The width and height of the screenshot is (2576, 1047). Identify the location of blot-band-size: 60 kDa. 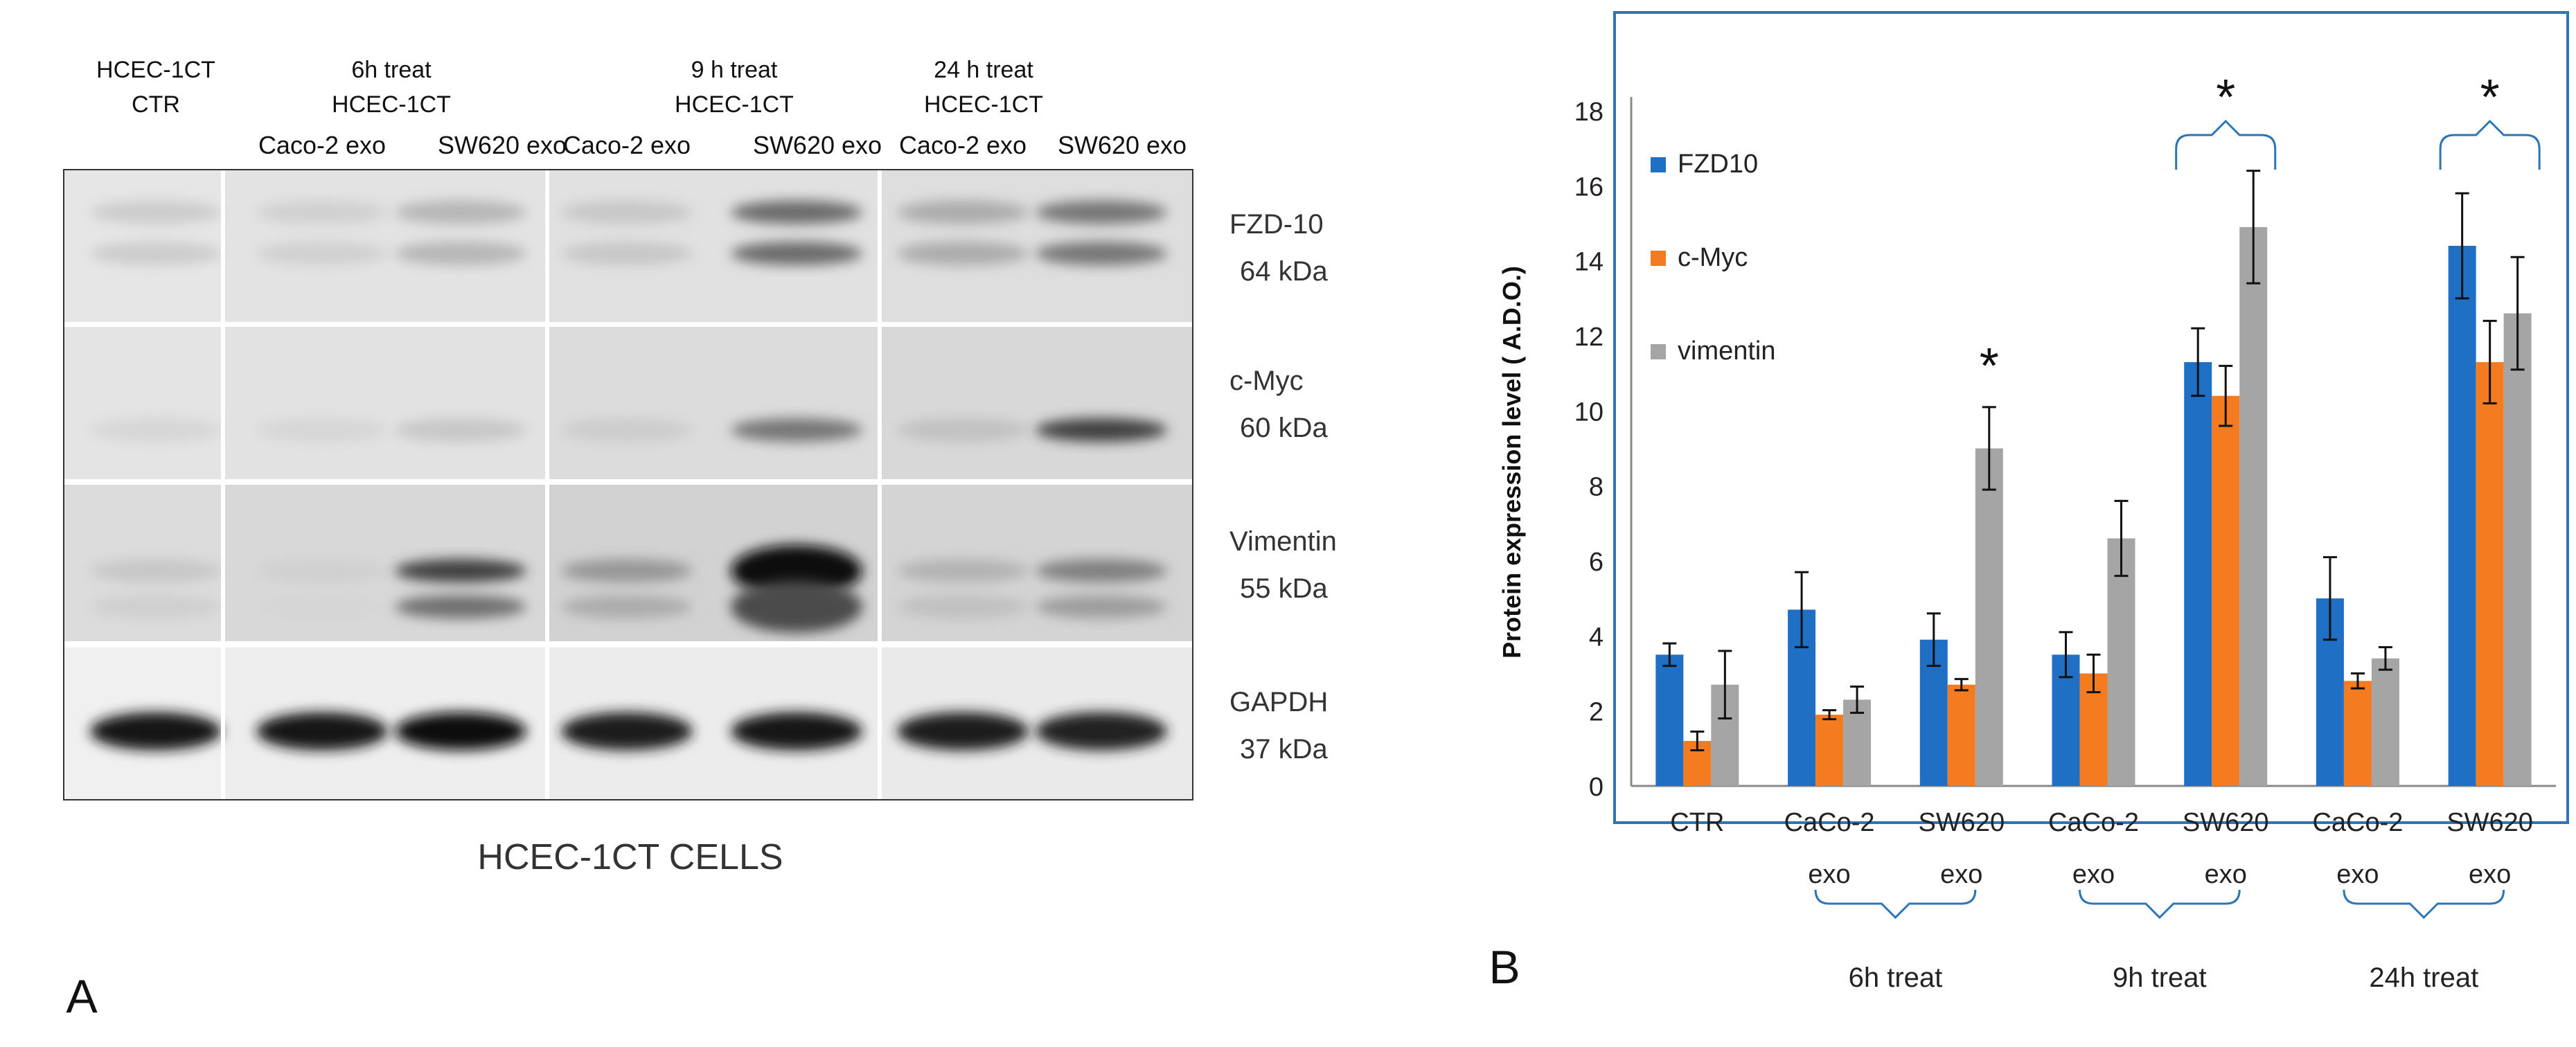
(1284, 428).